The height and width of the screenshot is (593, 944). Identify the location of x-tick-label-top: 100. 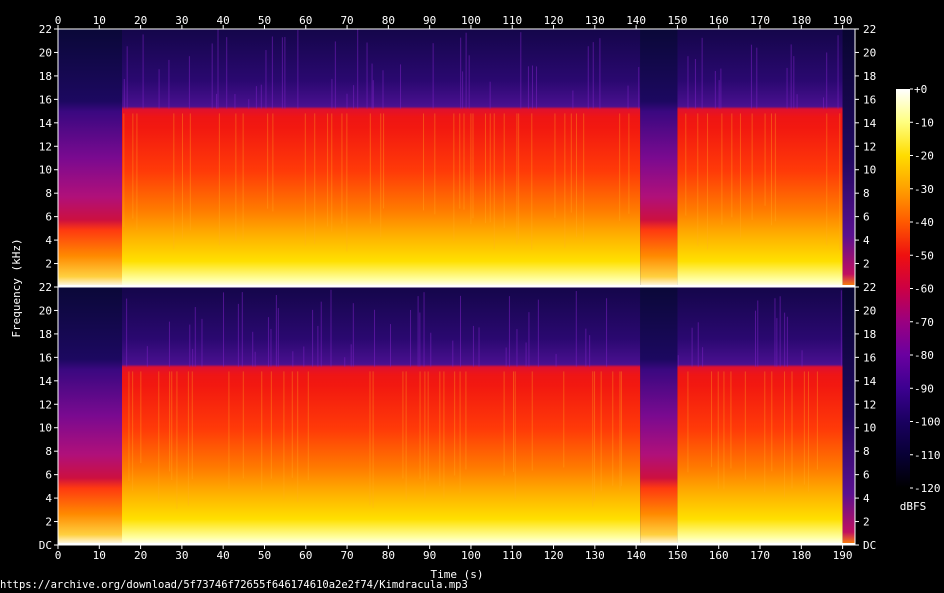
(471, 20).